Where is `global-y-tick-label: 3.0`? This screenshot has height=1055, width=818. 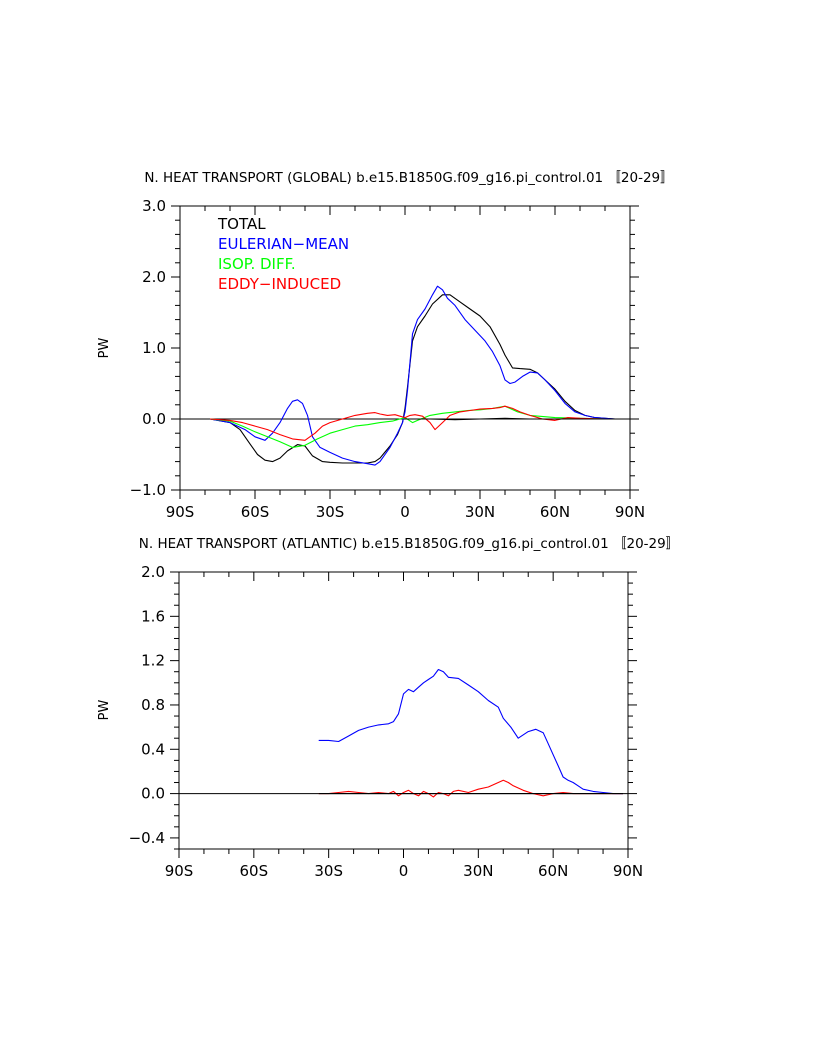
global-y-tick-label: 3.0 is located at coordinates (154, 206).